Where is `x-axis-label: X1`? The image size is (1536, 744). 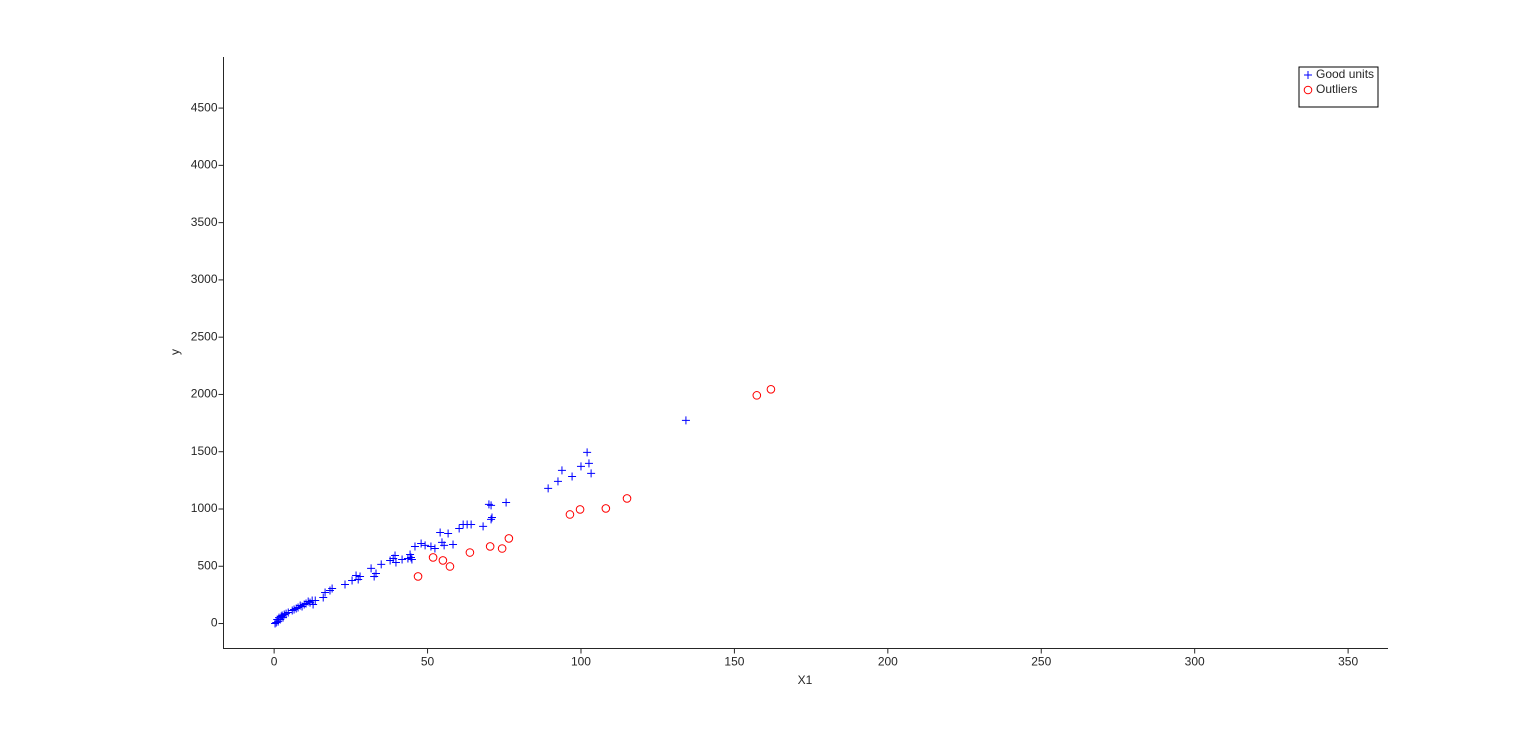 x-axis-label: X1 is located at coordinates (805, 680).